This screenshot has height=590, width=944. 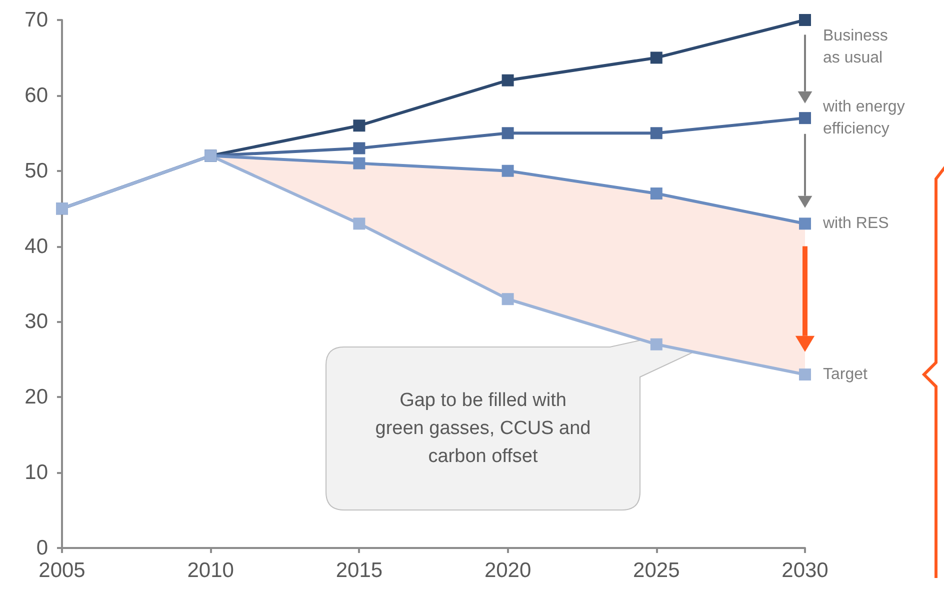 What do you see at coordinates (483, 429) in the screenshot?
I see `annotation: Gap to be filled with green gasses, CCUS and carbon offset` at bounding box center [483, 429].